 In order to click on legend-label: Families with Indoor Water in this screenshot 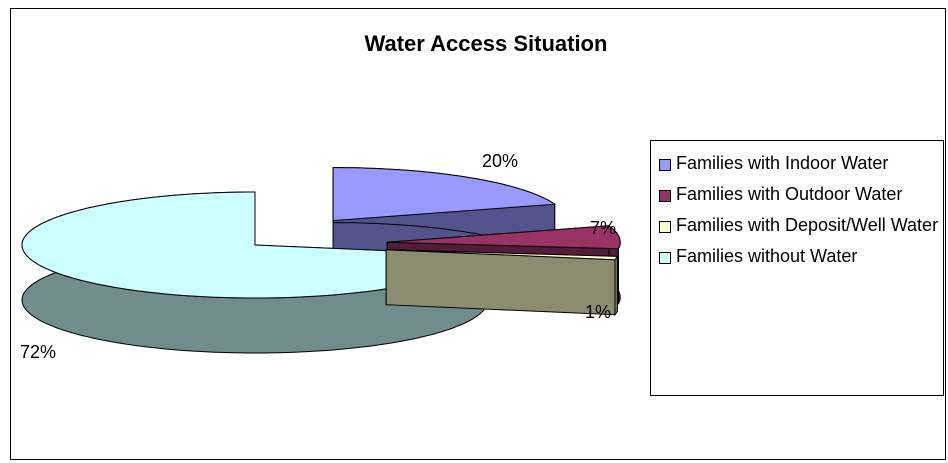, I will do `click(782, 163)`.